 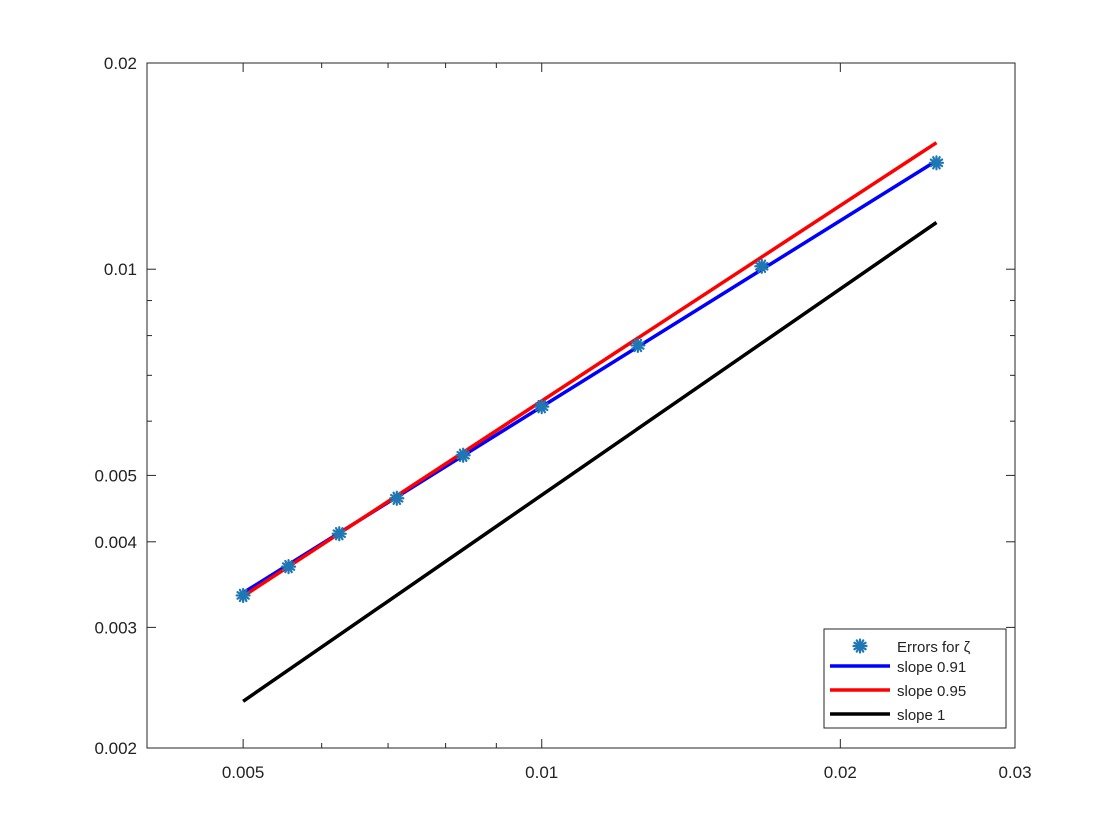 I want to click on legend-asterisk, so click(x=860, y=646).